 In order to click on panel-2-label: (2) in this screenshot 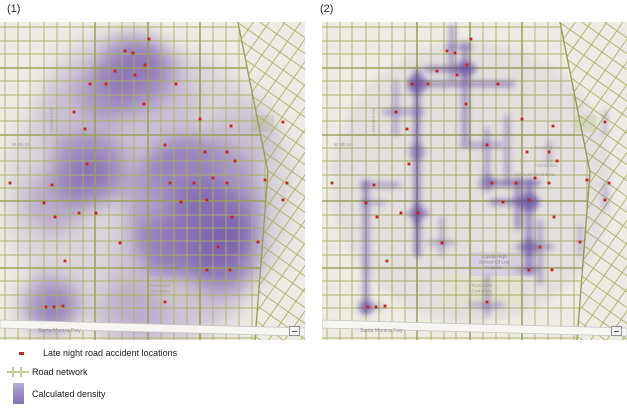, I will do `click(327, 9)`.